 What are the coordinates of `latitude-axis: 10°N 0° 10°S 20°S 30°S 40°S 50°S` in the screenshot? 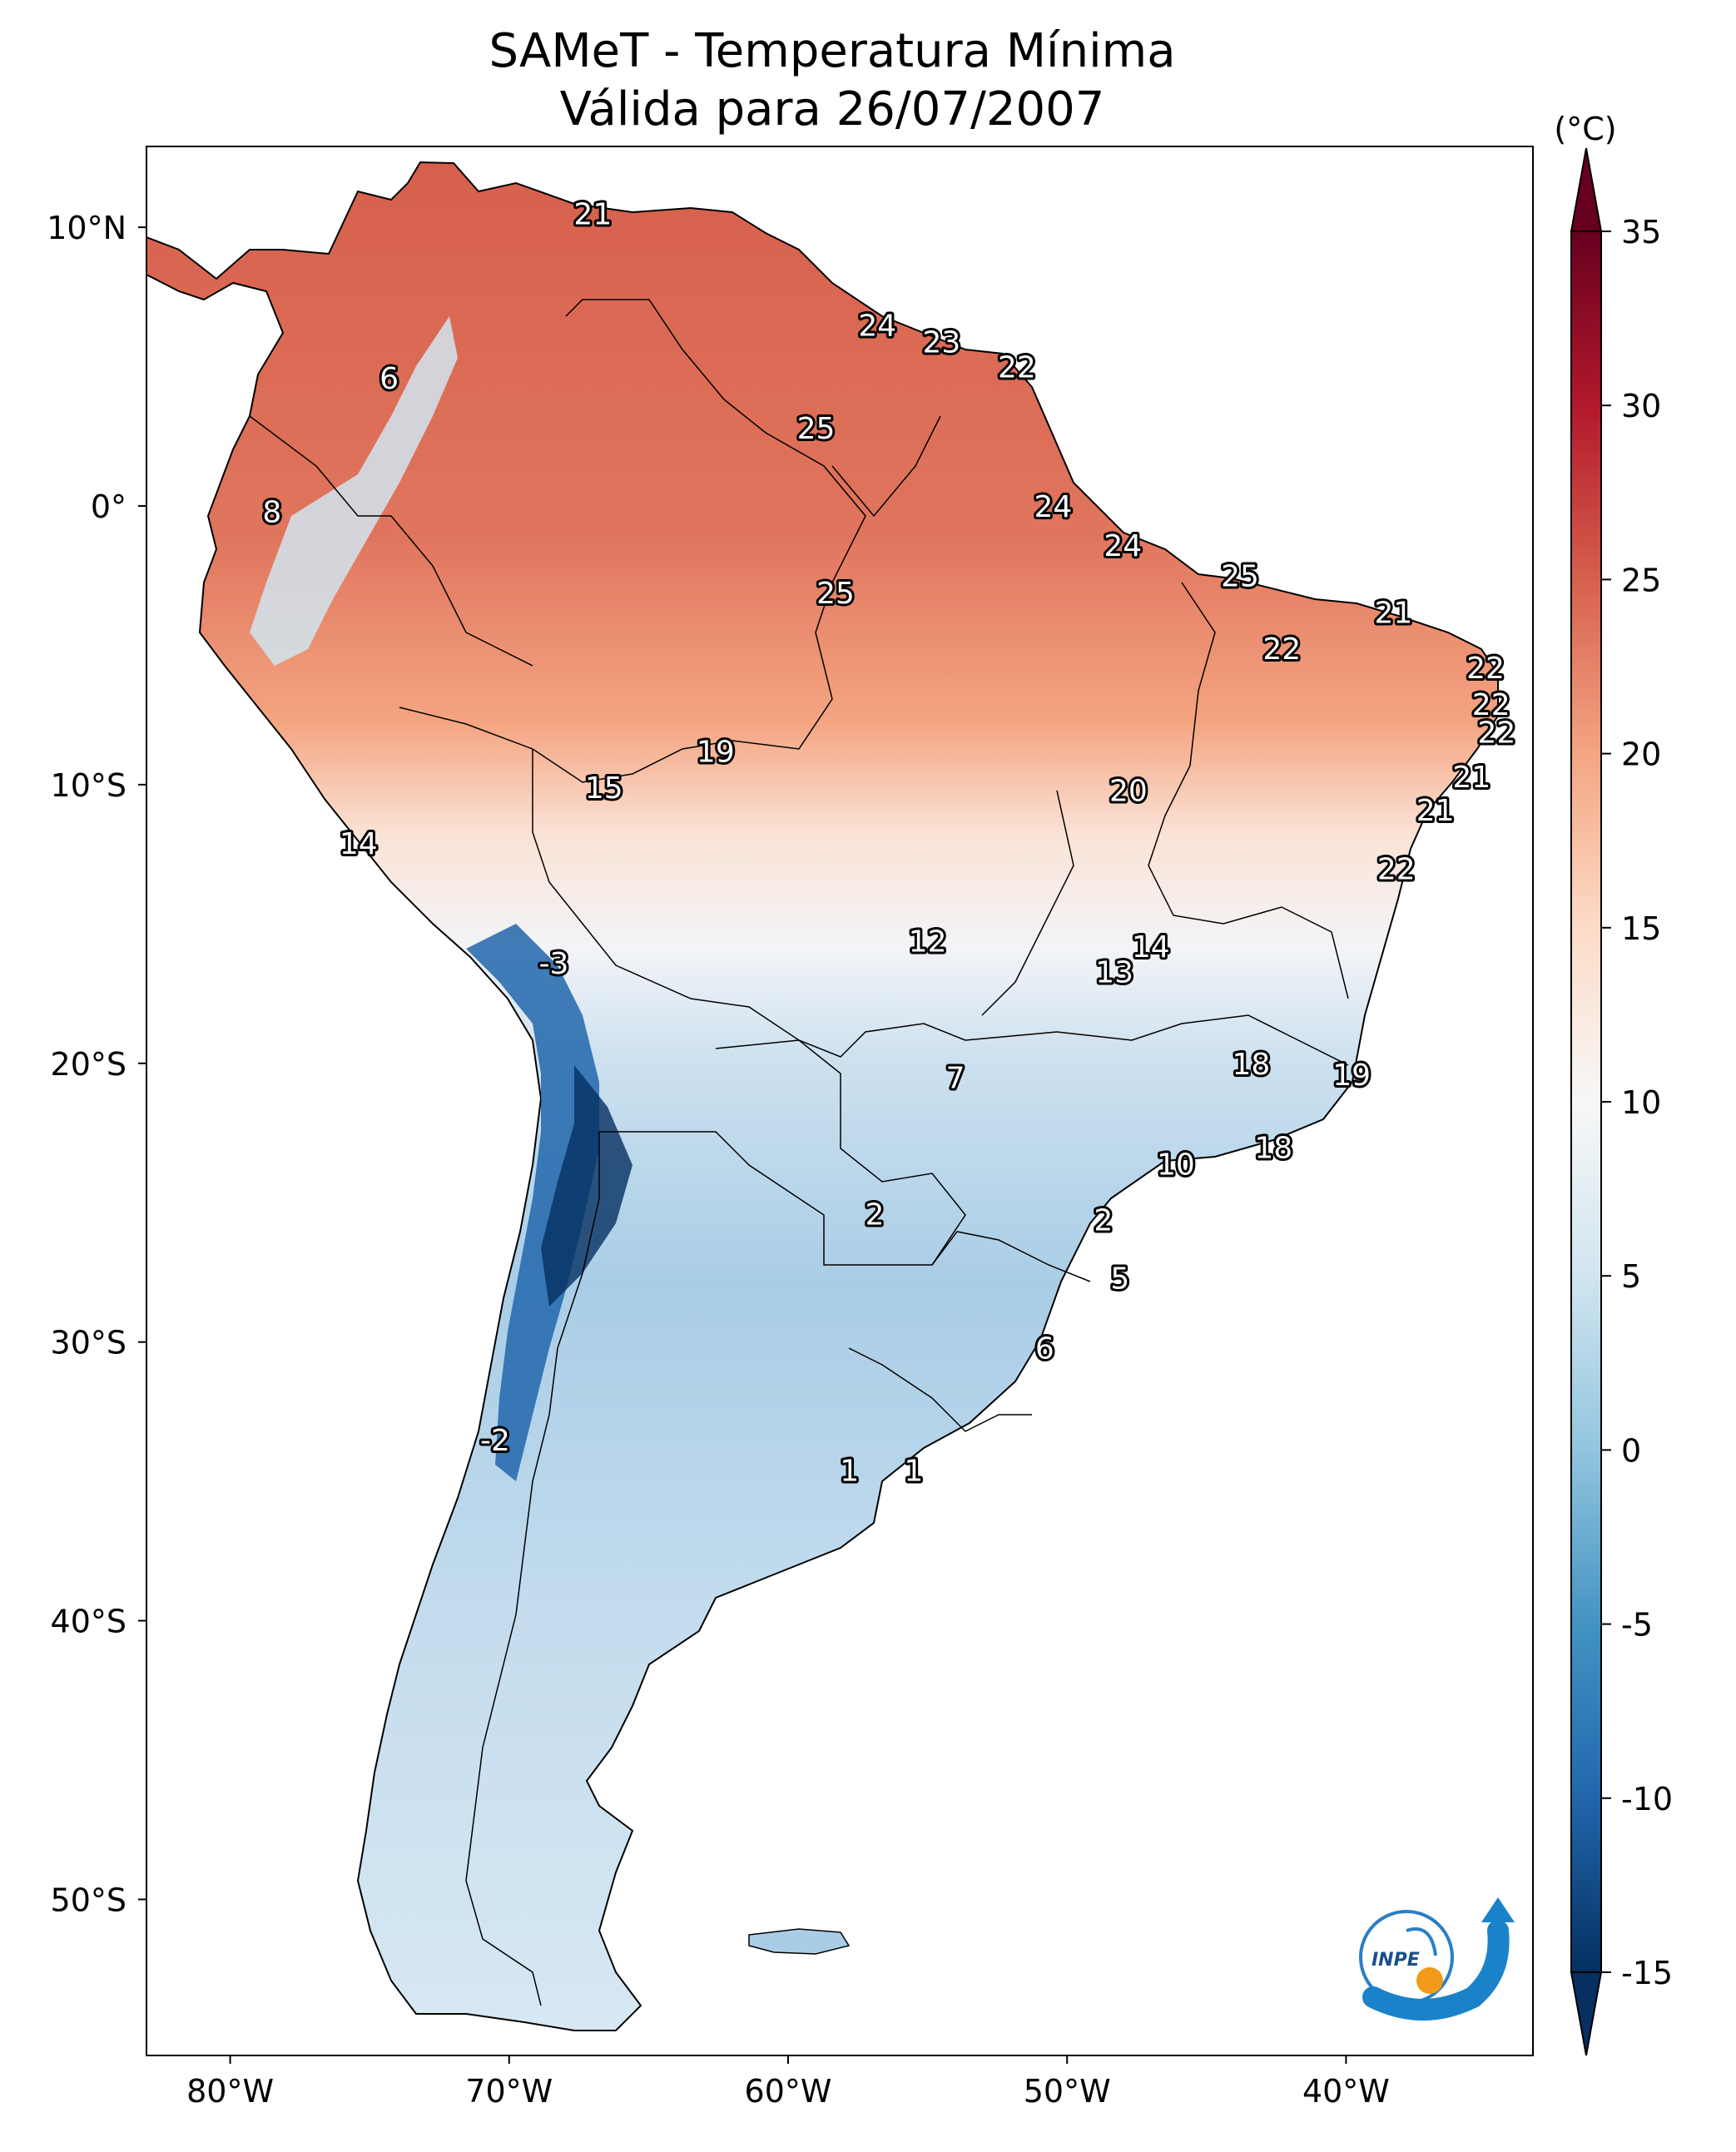 It's located at (96, 1064).